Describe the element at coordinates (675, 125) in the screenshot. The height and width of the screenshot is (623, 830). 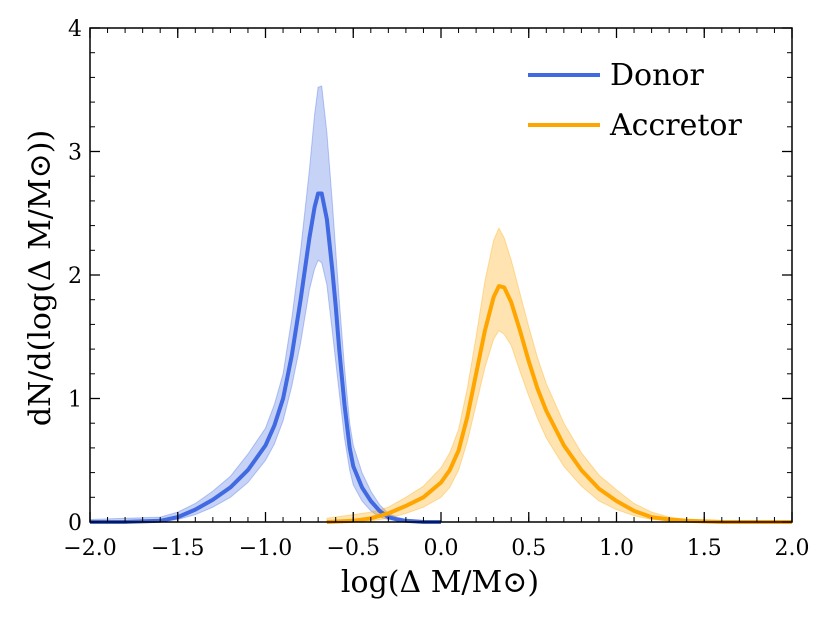
I see `legend-label-accretor: Accretor` at that location.